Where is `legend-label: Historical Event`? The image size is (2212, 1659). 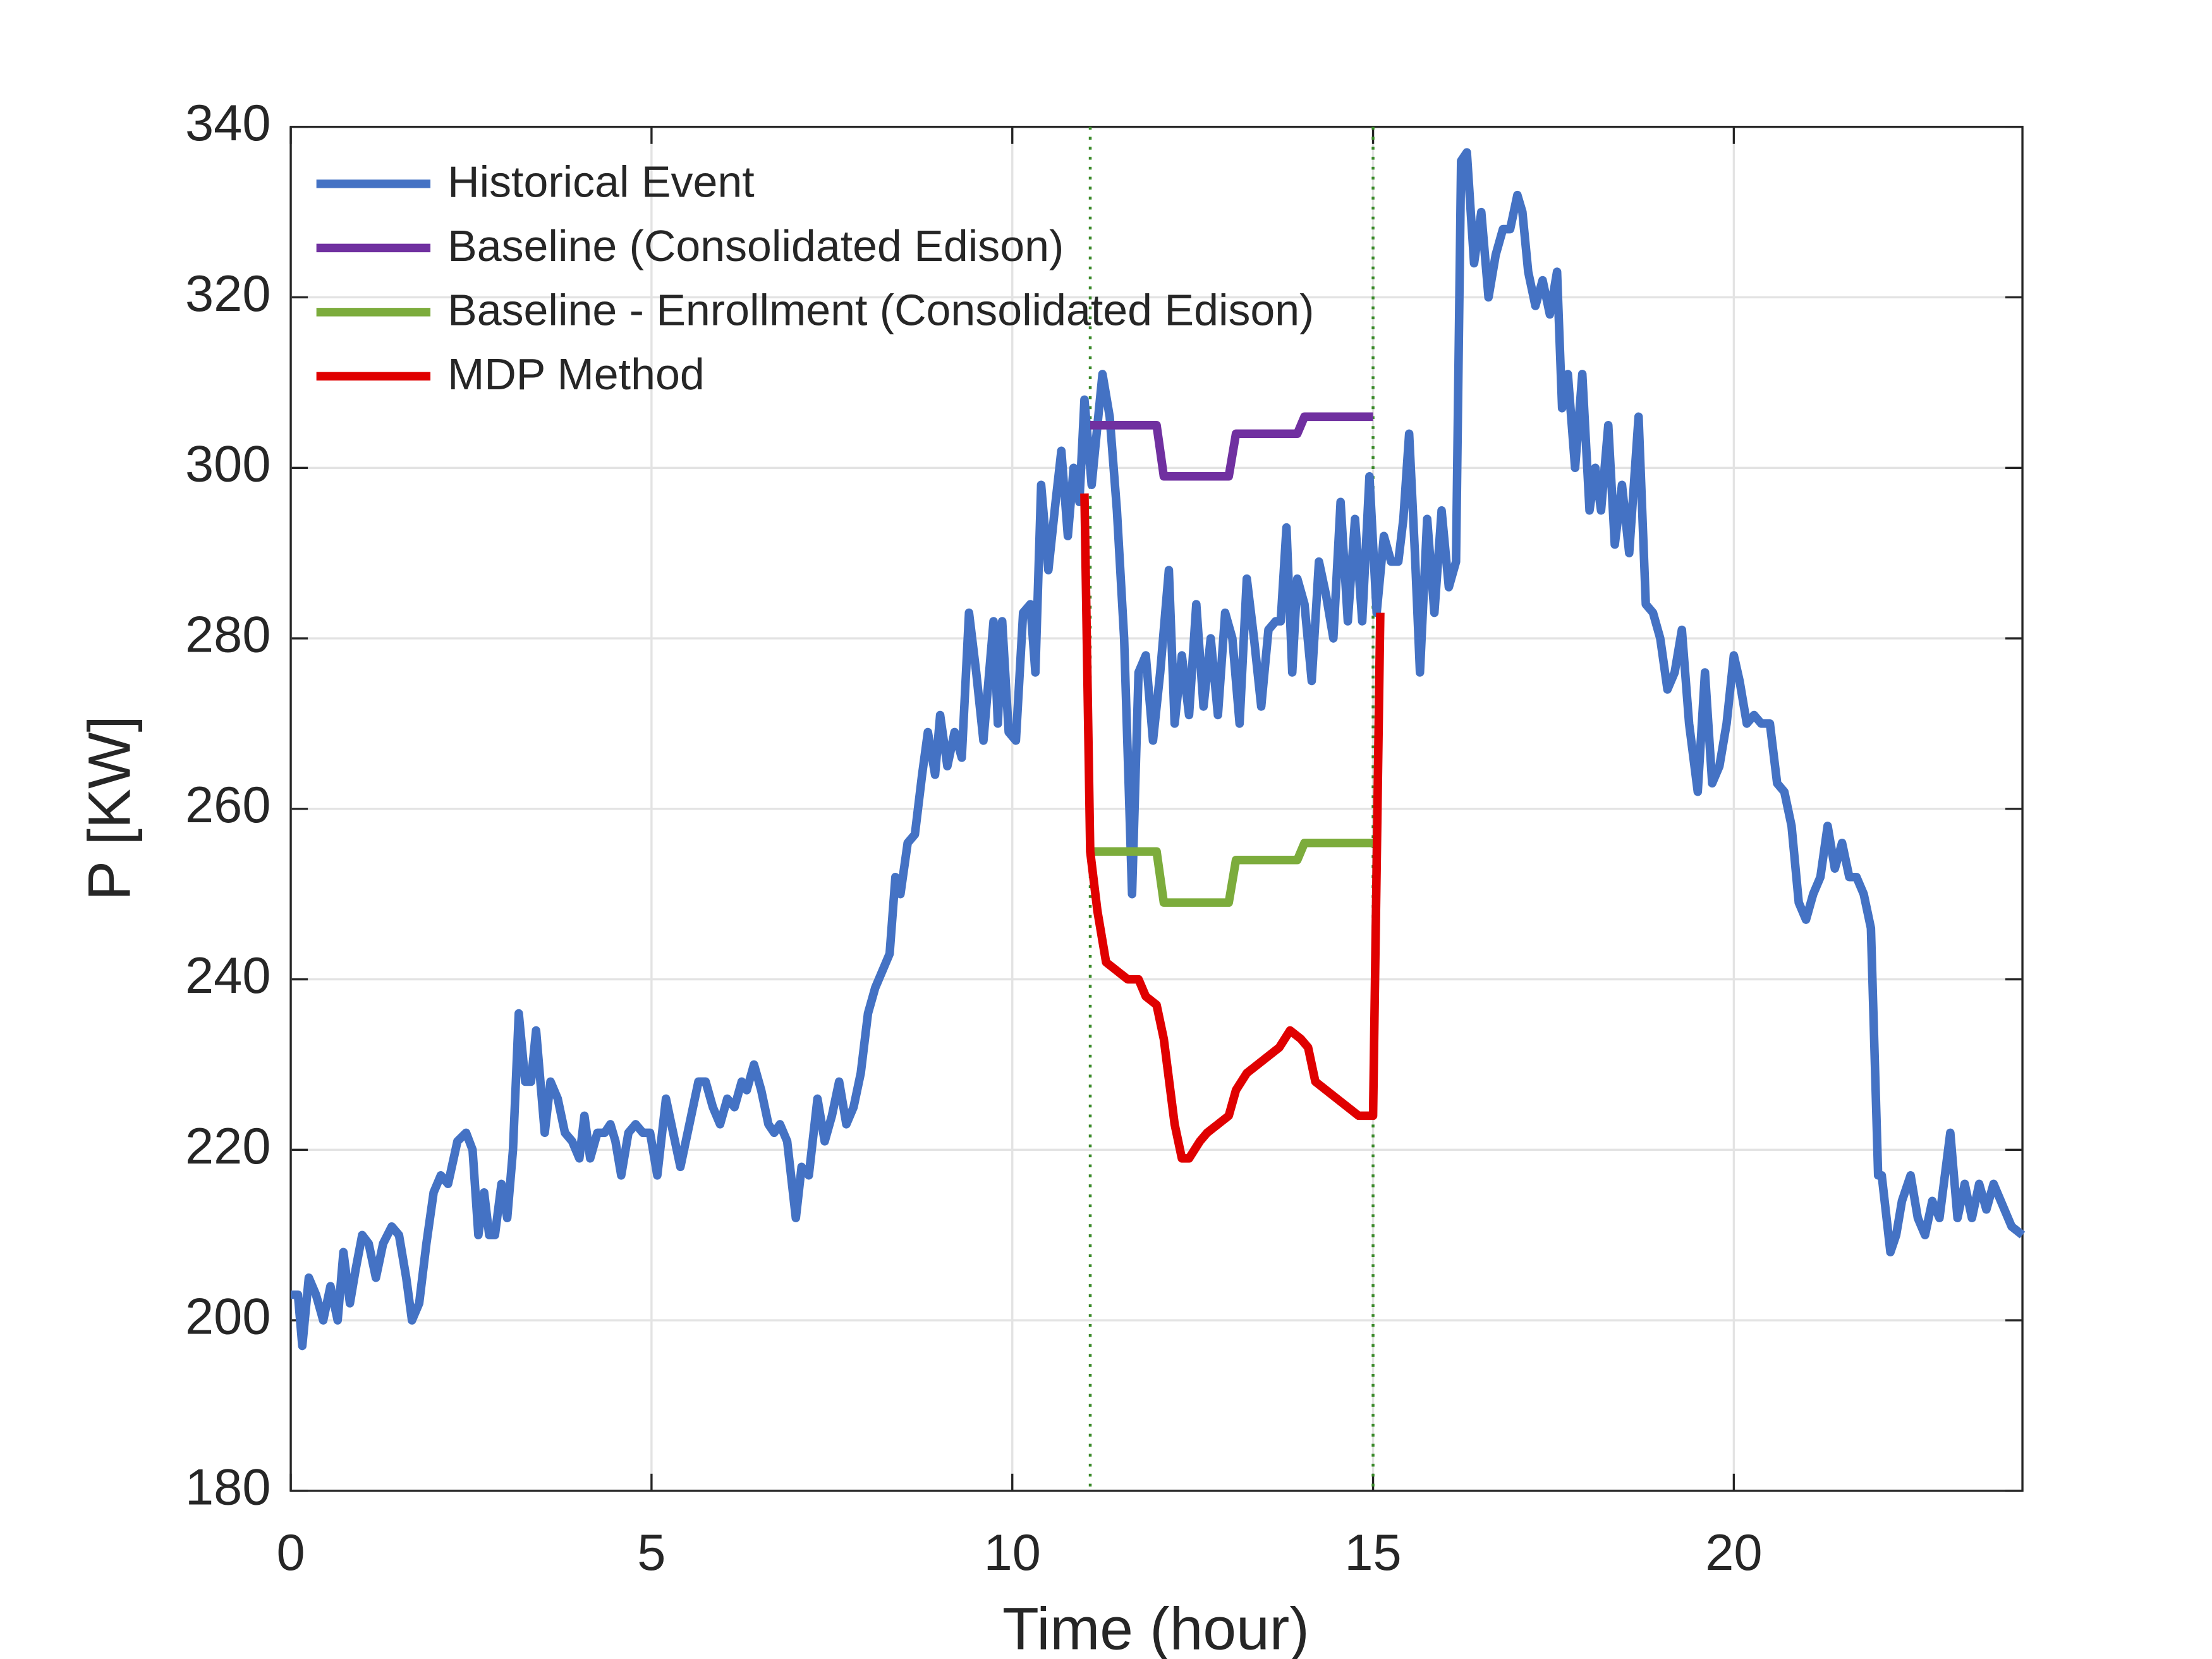 legend-label: Historical Event is located at coordinates (601, 182).